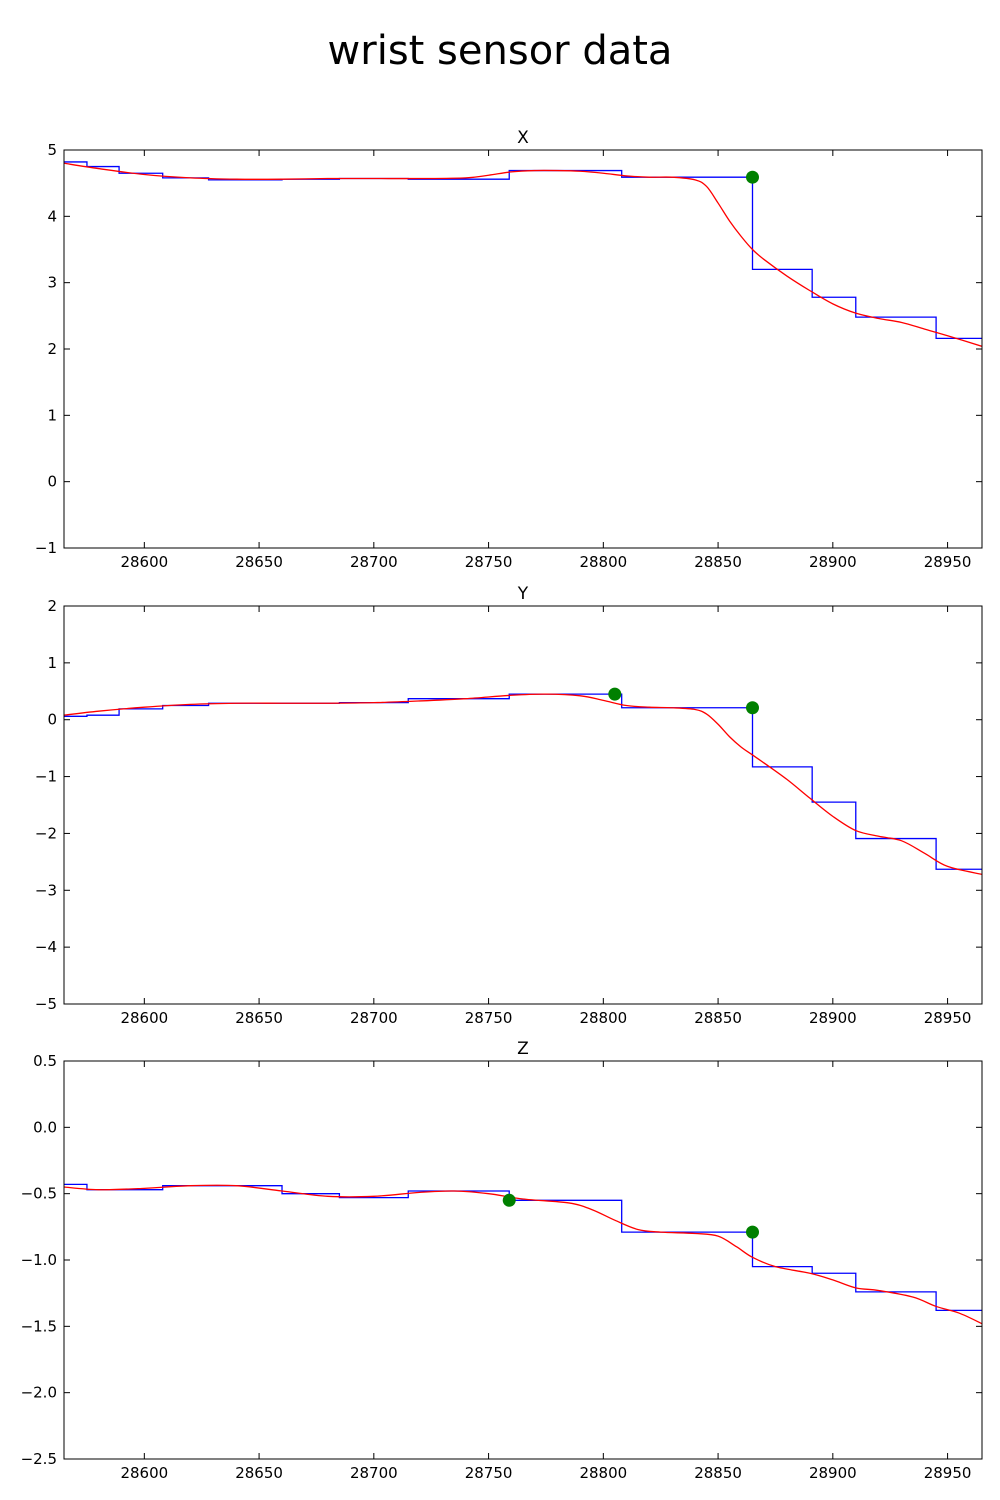 Image resolution: width=1000 pixels, height=1500 pixels. Describe the element at coordinates (259, 1018) in the screenshot. I see `x-tick-label-y-28650: 28650` at that location.